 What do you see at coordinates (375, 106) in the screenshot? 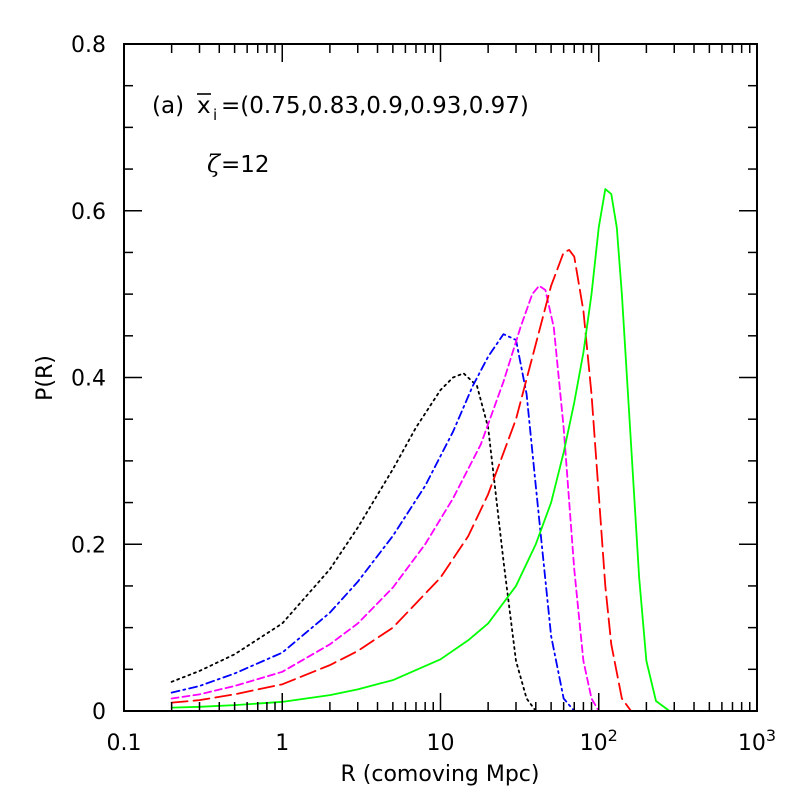
I see `xbar-values: =(0.75,0.83,0.9,0.93,0.97)` at bounding box center [375, 106].